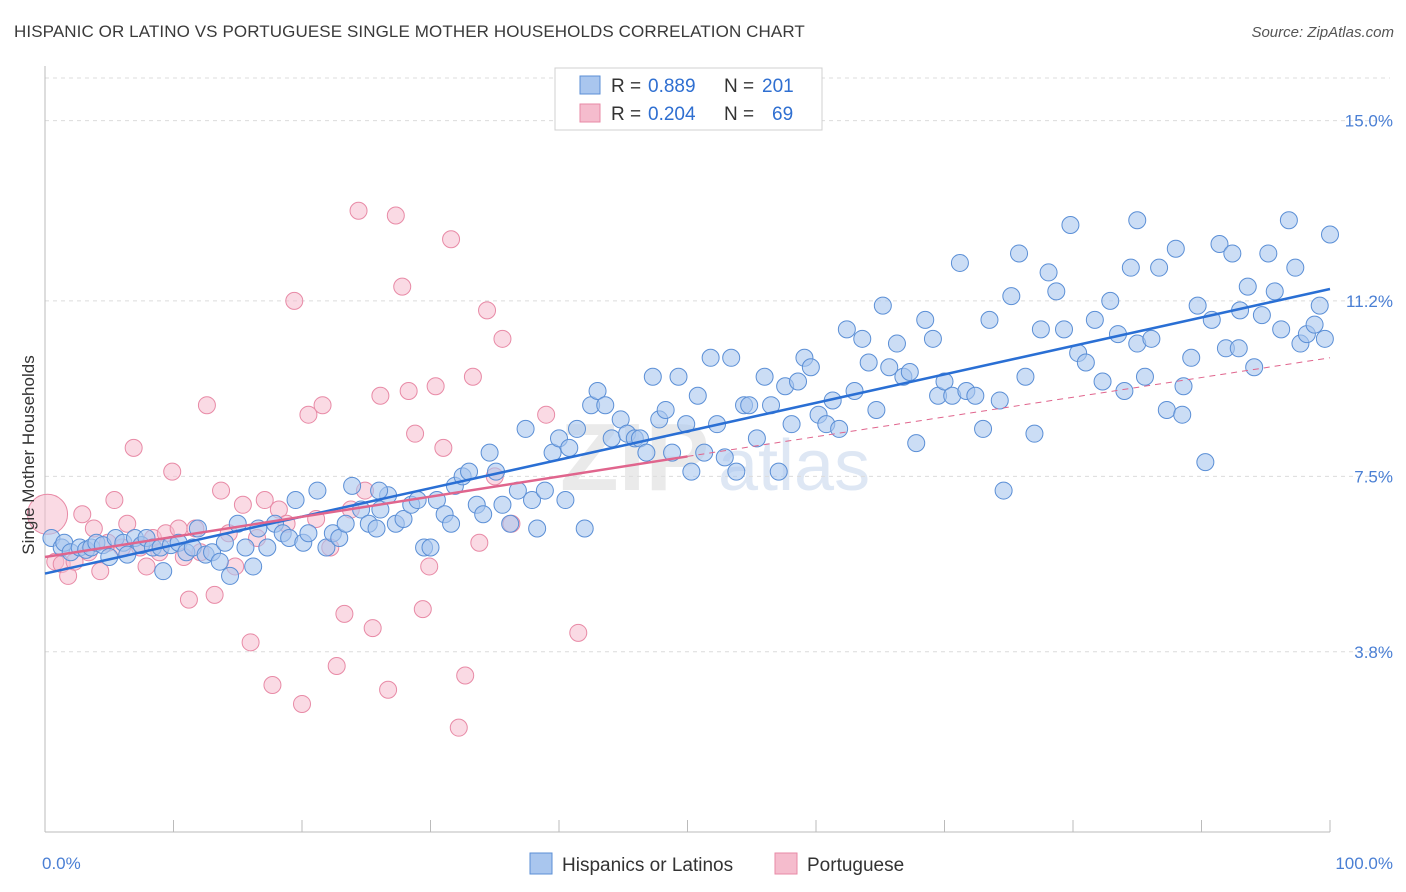 The image size is (1406, 892). I want to click on y-tick-label-1: 7.5%, so click(1373, 476).